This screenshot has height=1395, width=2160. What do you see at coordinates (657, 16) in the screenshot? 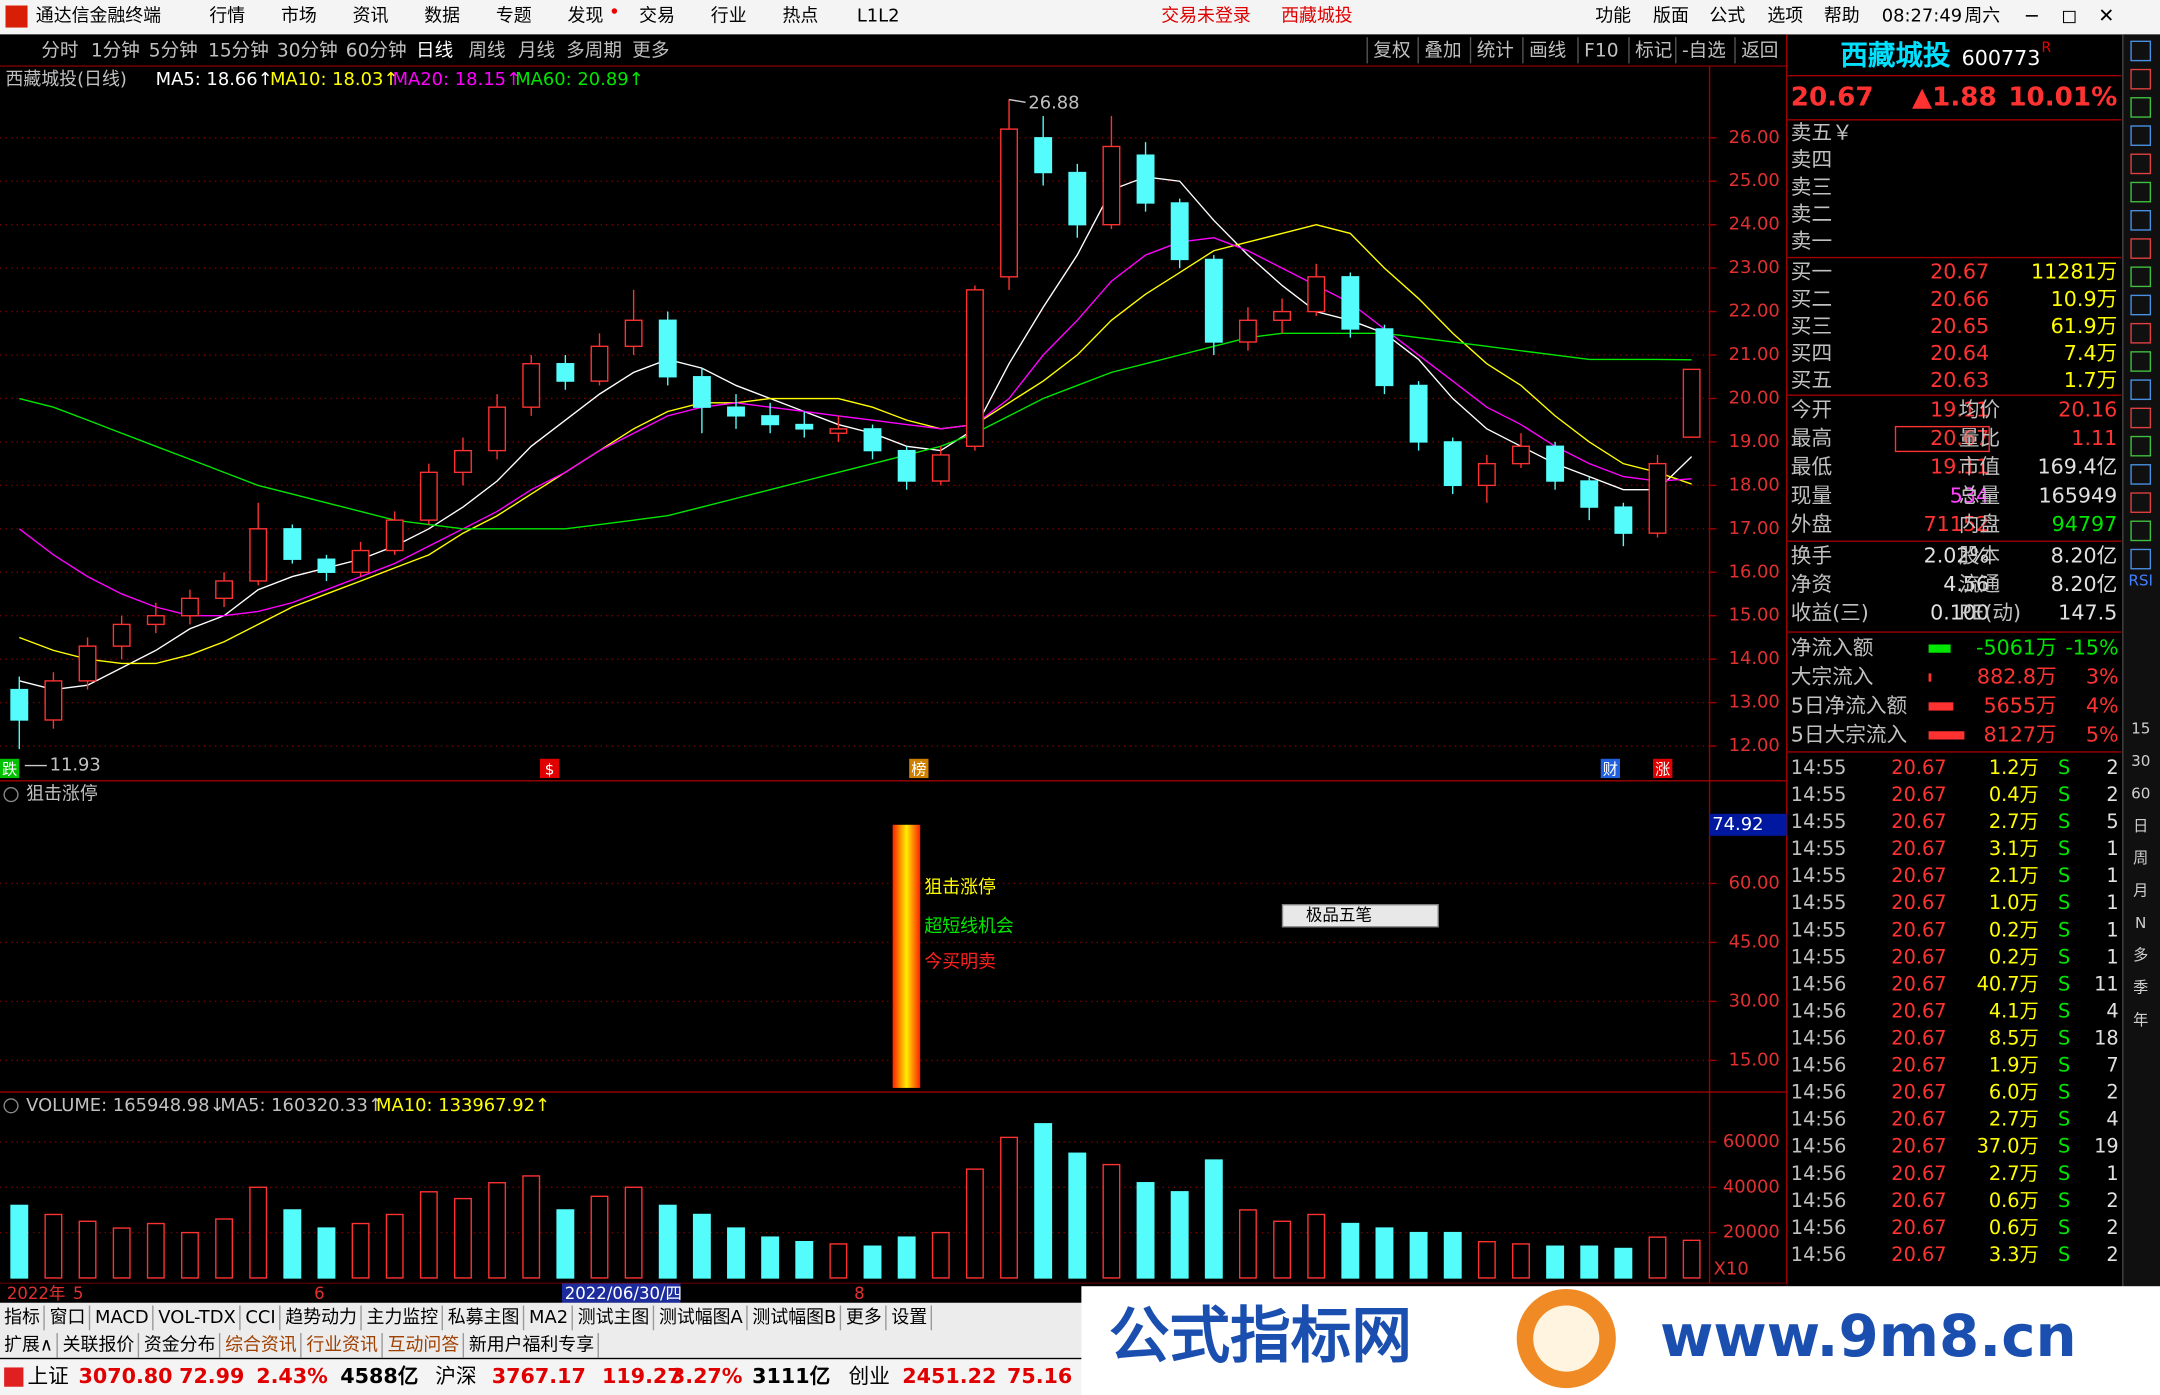
I see `menu-item: 交易` at bounding box center [657, 16].